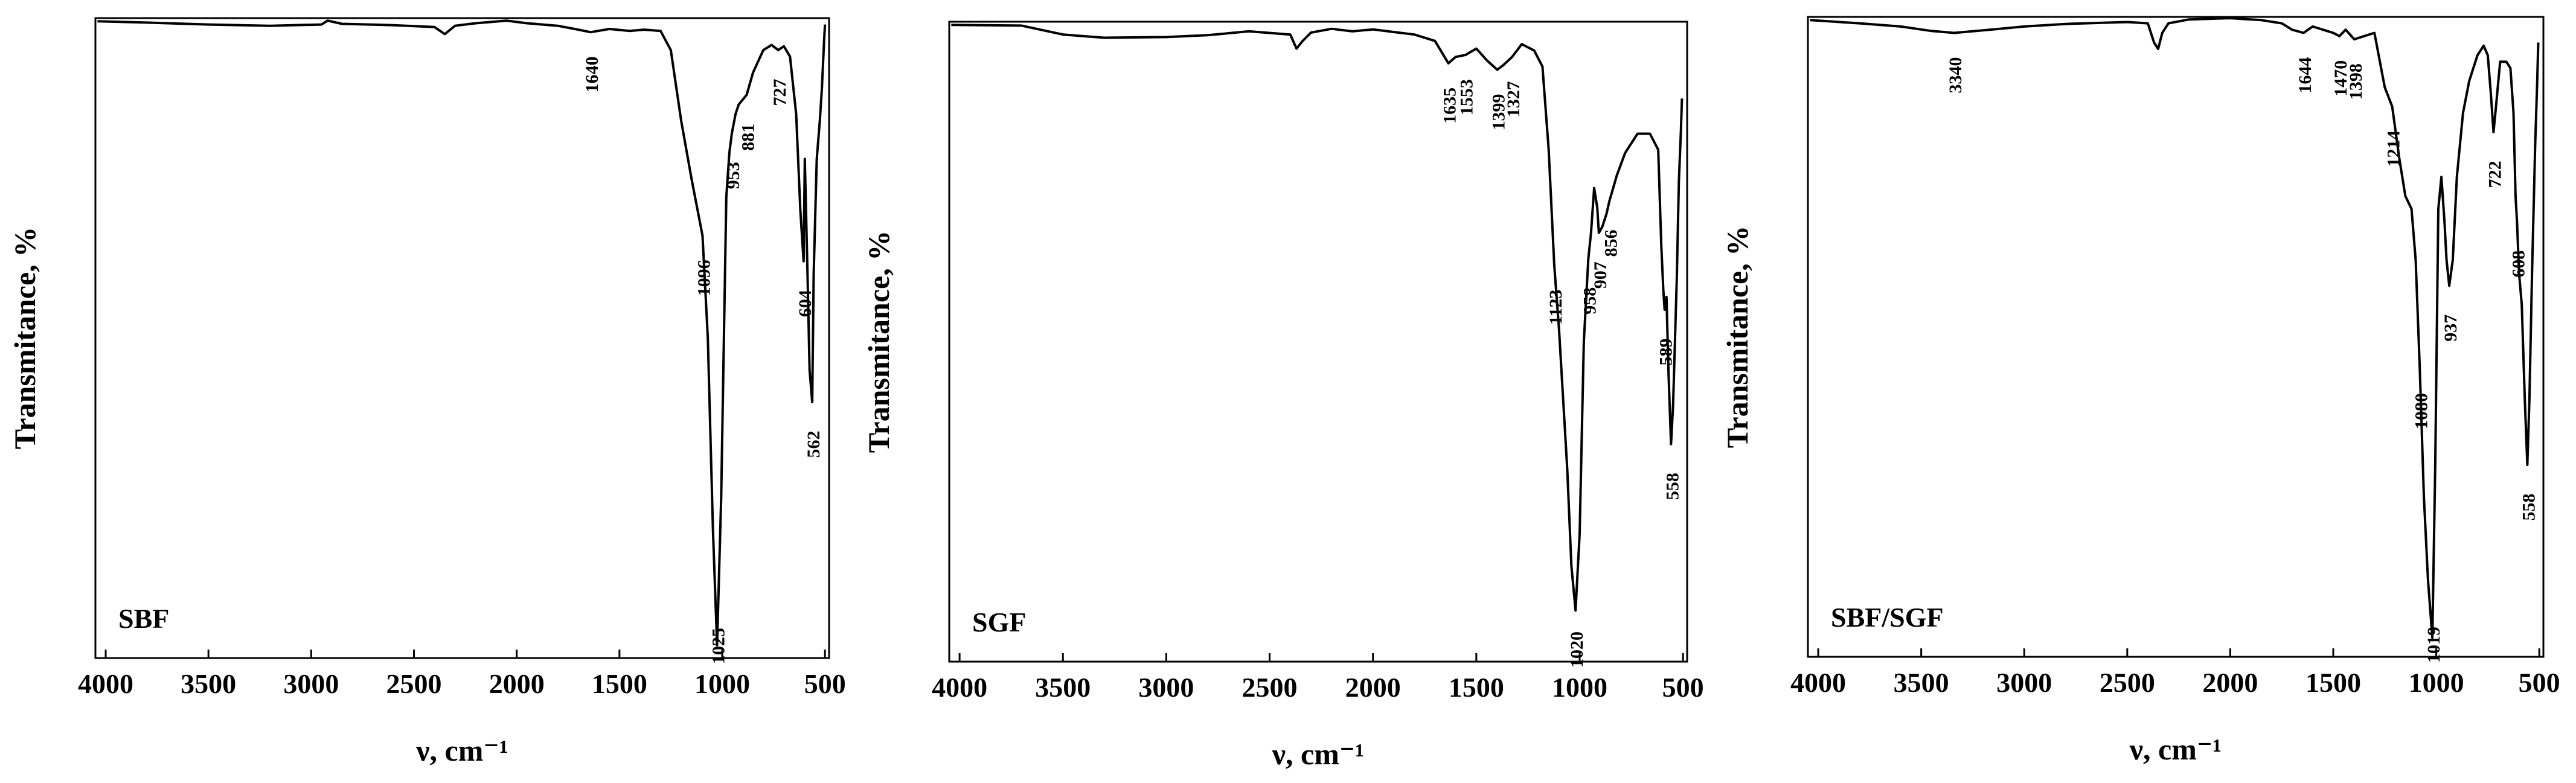 The width and height of the screenshot is (2576, 783). I want to click on peak-label: 856, so click(1611, 243).